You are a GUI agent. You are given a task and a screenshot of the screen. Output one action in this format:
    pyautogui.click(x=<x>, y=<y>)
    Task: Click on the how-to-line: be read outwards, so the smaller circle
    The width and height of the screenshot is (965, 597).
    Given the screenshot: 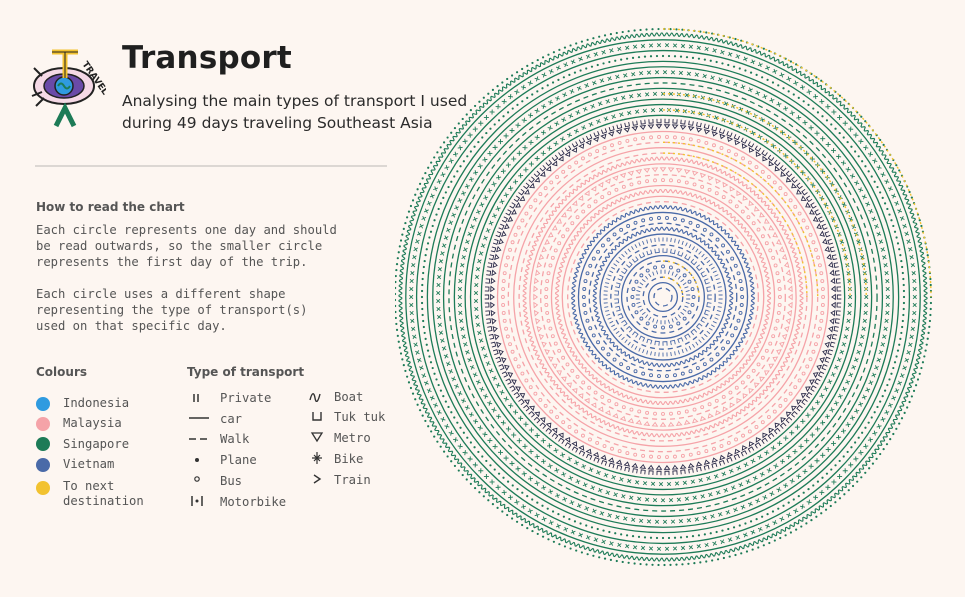 What is the action you would take?
    pyautogui.click(x=179, y=246)
    